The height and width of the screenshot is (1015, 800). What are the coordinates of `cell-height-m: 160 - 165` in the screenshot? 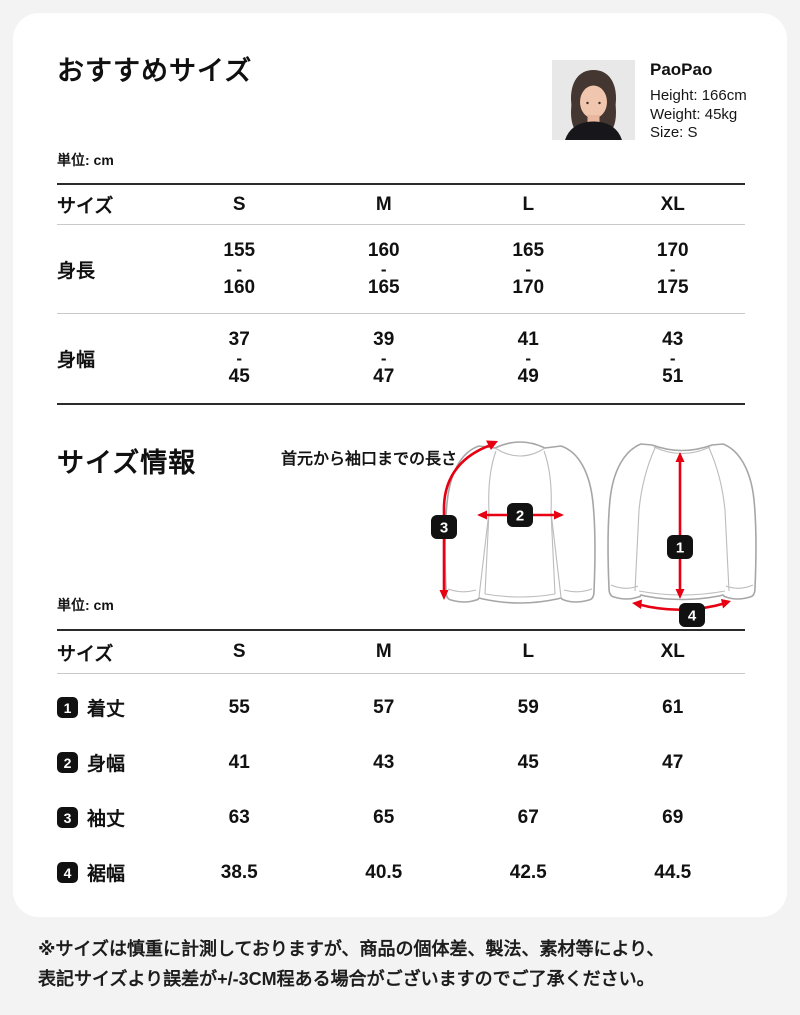 It's located at (384, 269).